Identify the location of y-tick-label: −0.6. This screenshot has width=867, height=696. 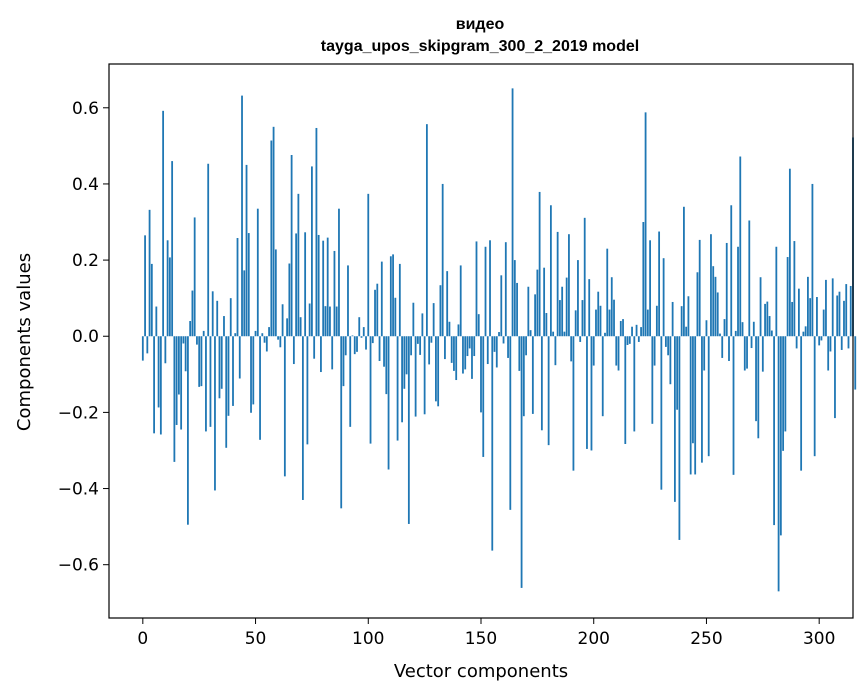
(78, 566).